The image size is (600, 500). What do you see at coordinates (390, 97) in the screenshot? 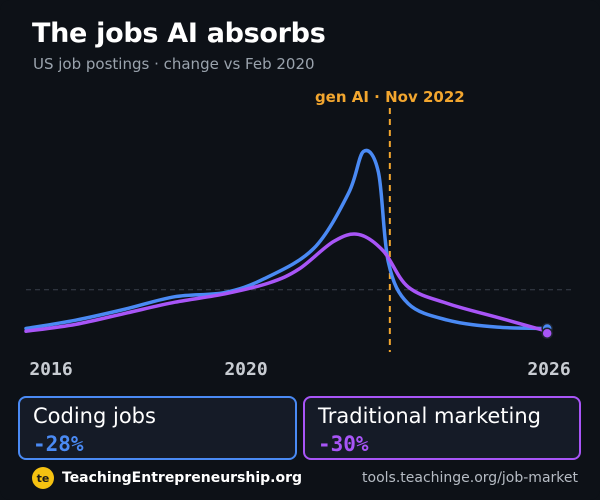
I see `gen-ai-marker-label: gen AI · Nov 2022` at bounding box center [390, 97].